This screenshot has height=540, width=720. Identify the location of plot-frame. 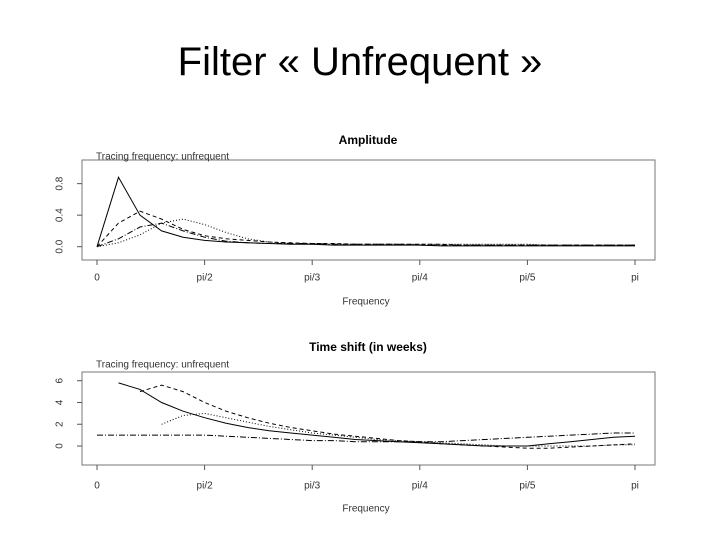
(368, 418).